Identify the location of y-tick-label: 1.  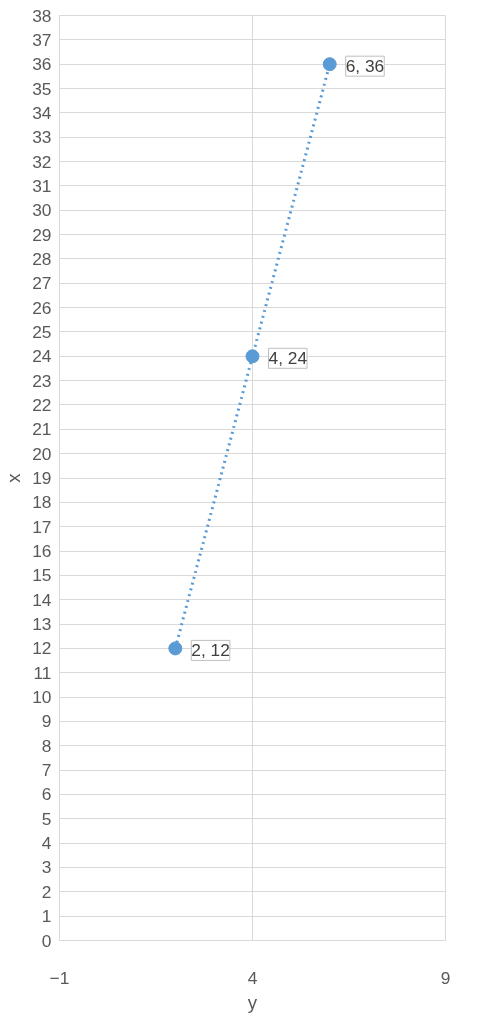
(46, 916).